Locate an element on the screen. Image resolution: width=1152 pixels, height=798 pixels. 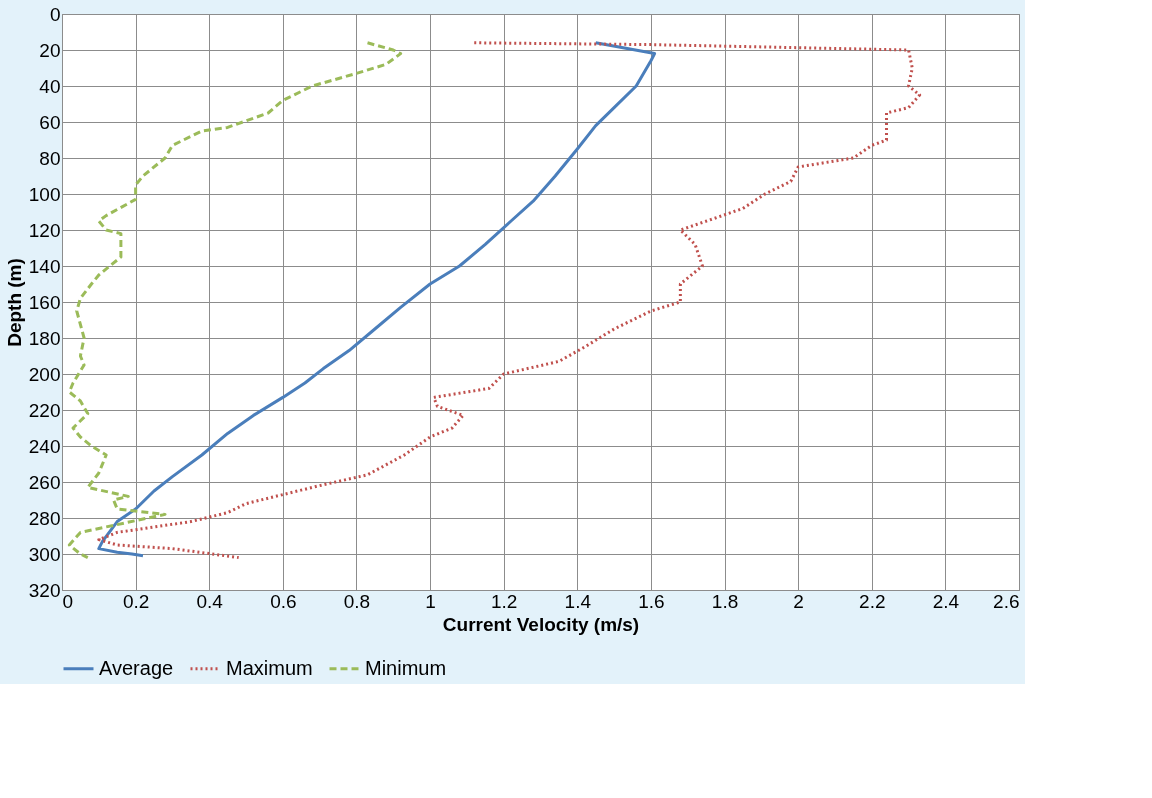
y-tick-label: 120 is located at coordinates (44, 230).